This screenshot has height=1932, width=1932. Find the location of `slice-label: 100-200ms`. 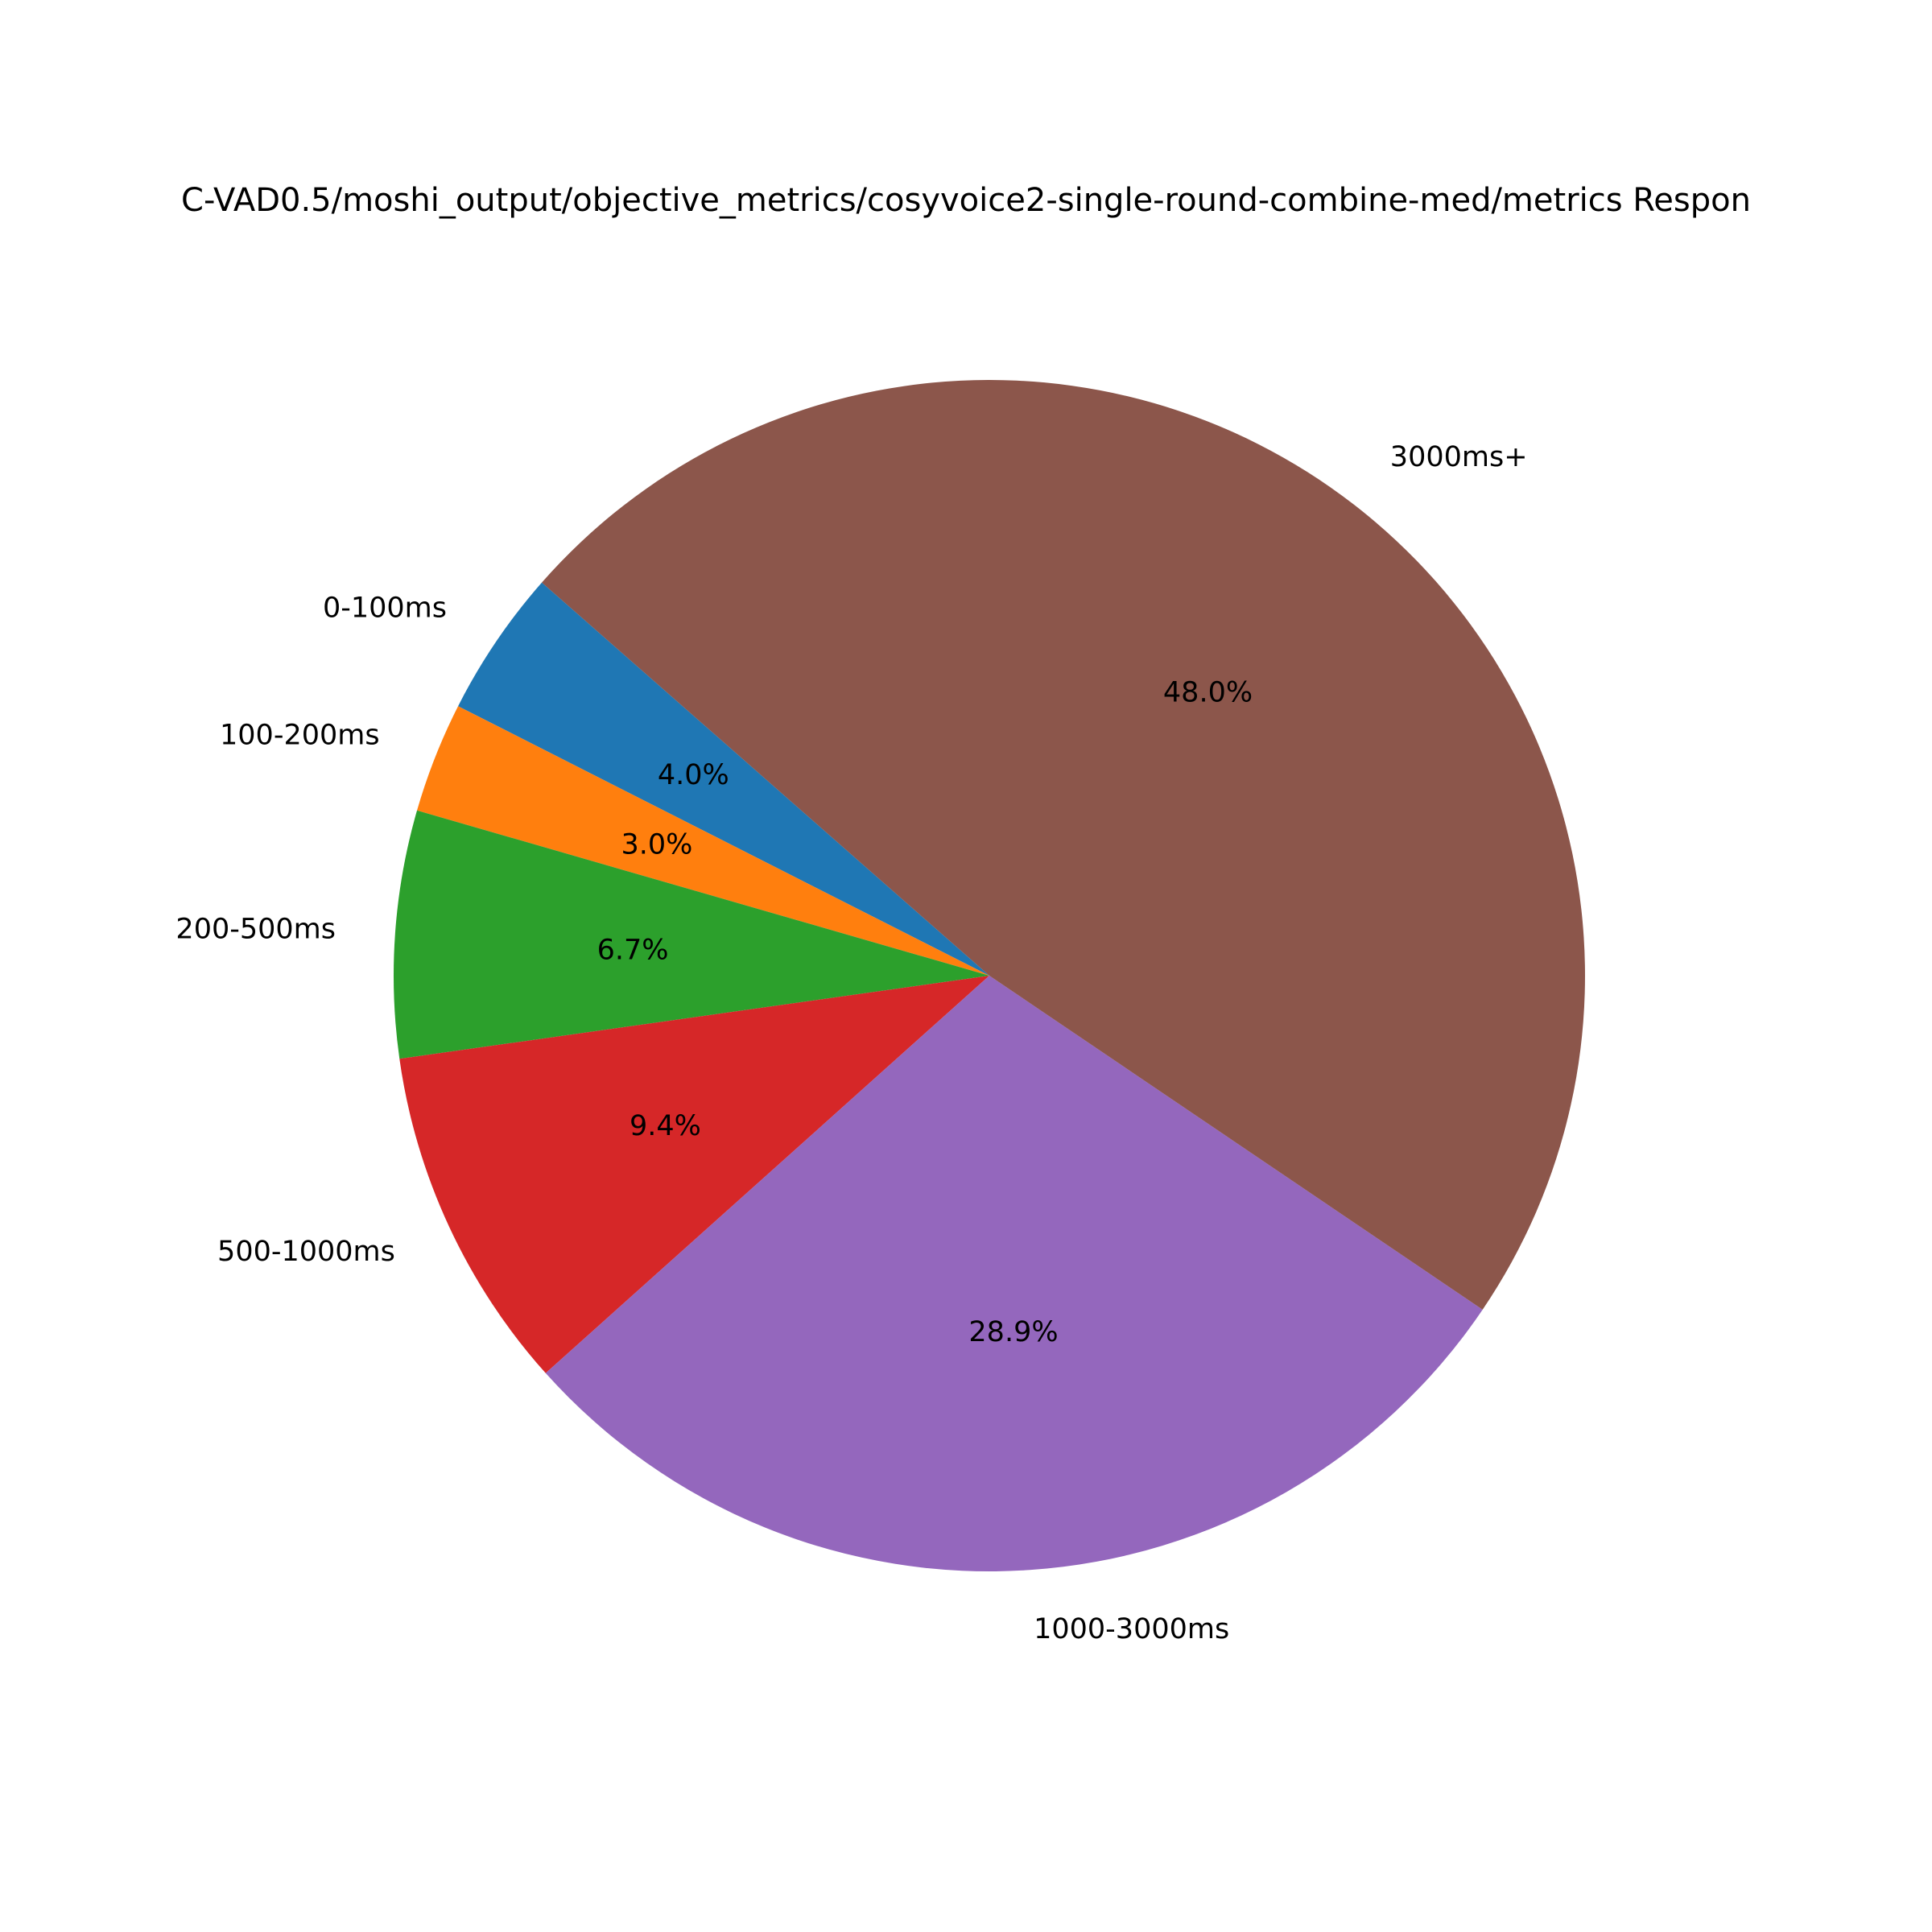

slice-label: 100-200ms is located at coordinates (300, 736).